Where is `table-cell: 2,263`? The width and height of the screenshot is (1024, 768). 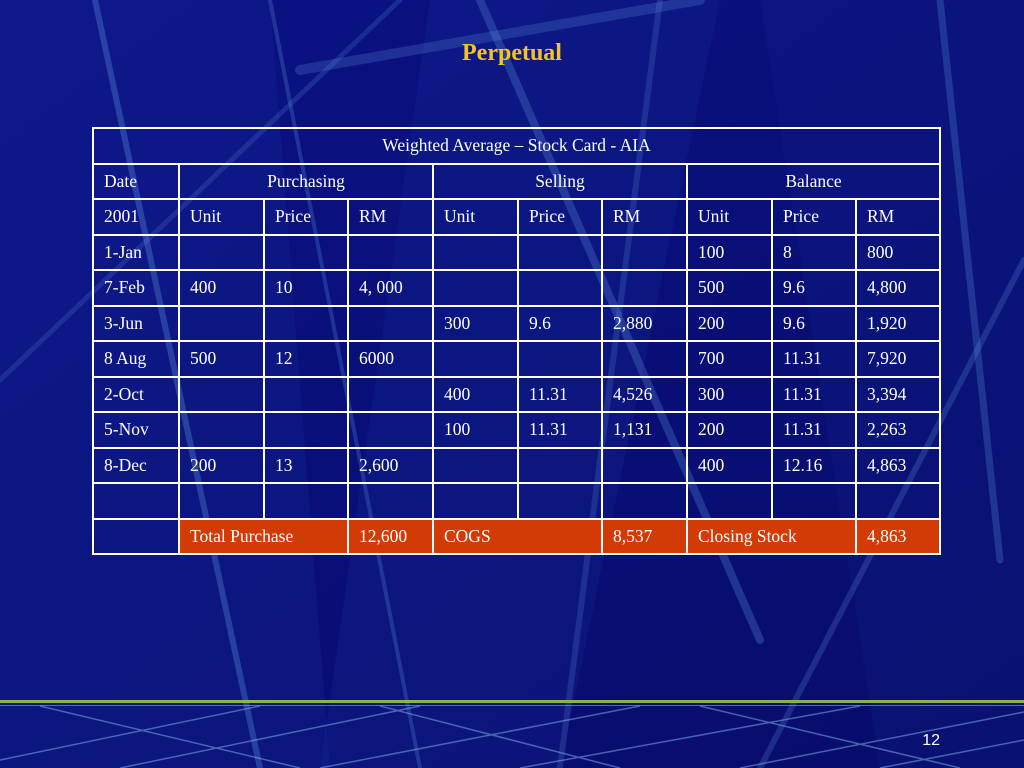
table-cell: 2,263 is located at coordinates (898, 430).